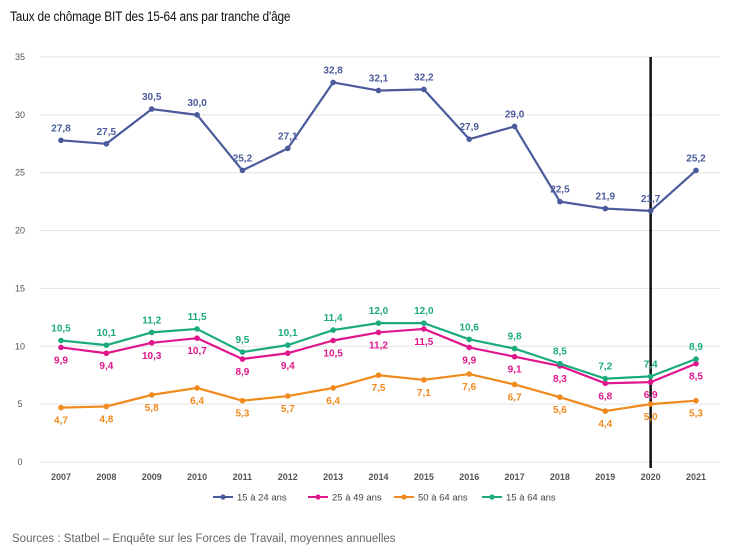  Describe the element at coordinates (606, 197) in the screenshot. I see `data-label: 21,9` at that location.